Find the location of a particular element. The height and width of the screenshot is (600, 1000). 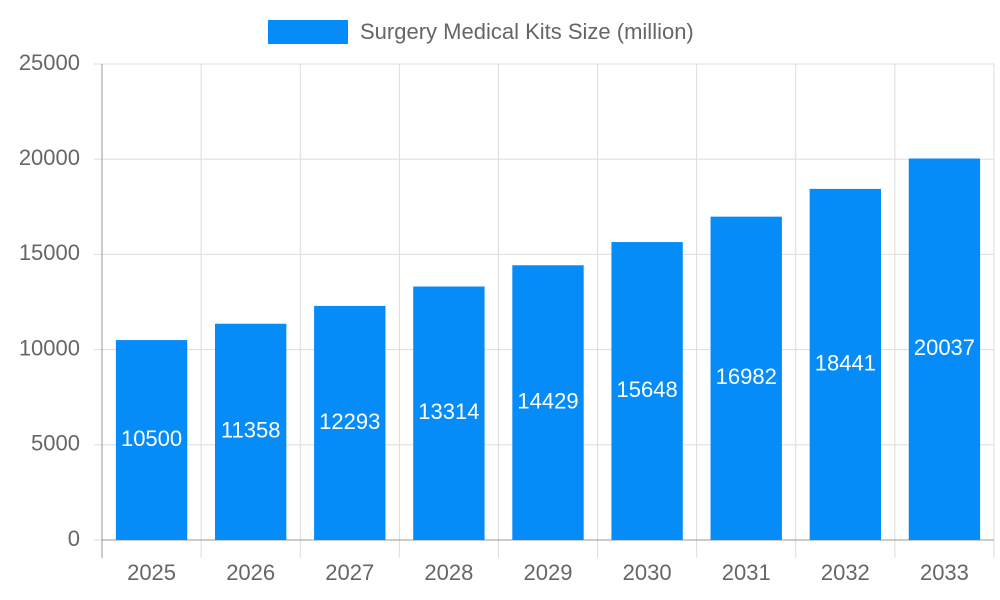

value-label: 15648 is located at coordinates (647, 389).